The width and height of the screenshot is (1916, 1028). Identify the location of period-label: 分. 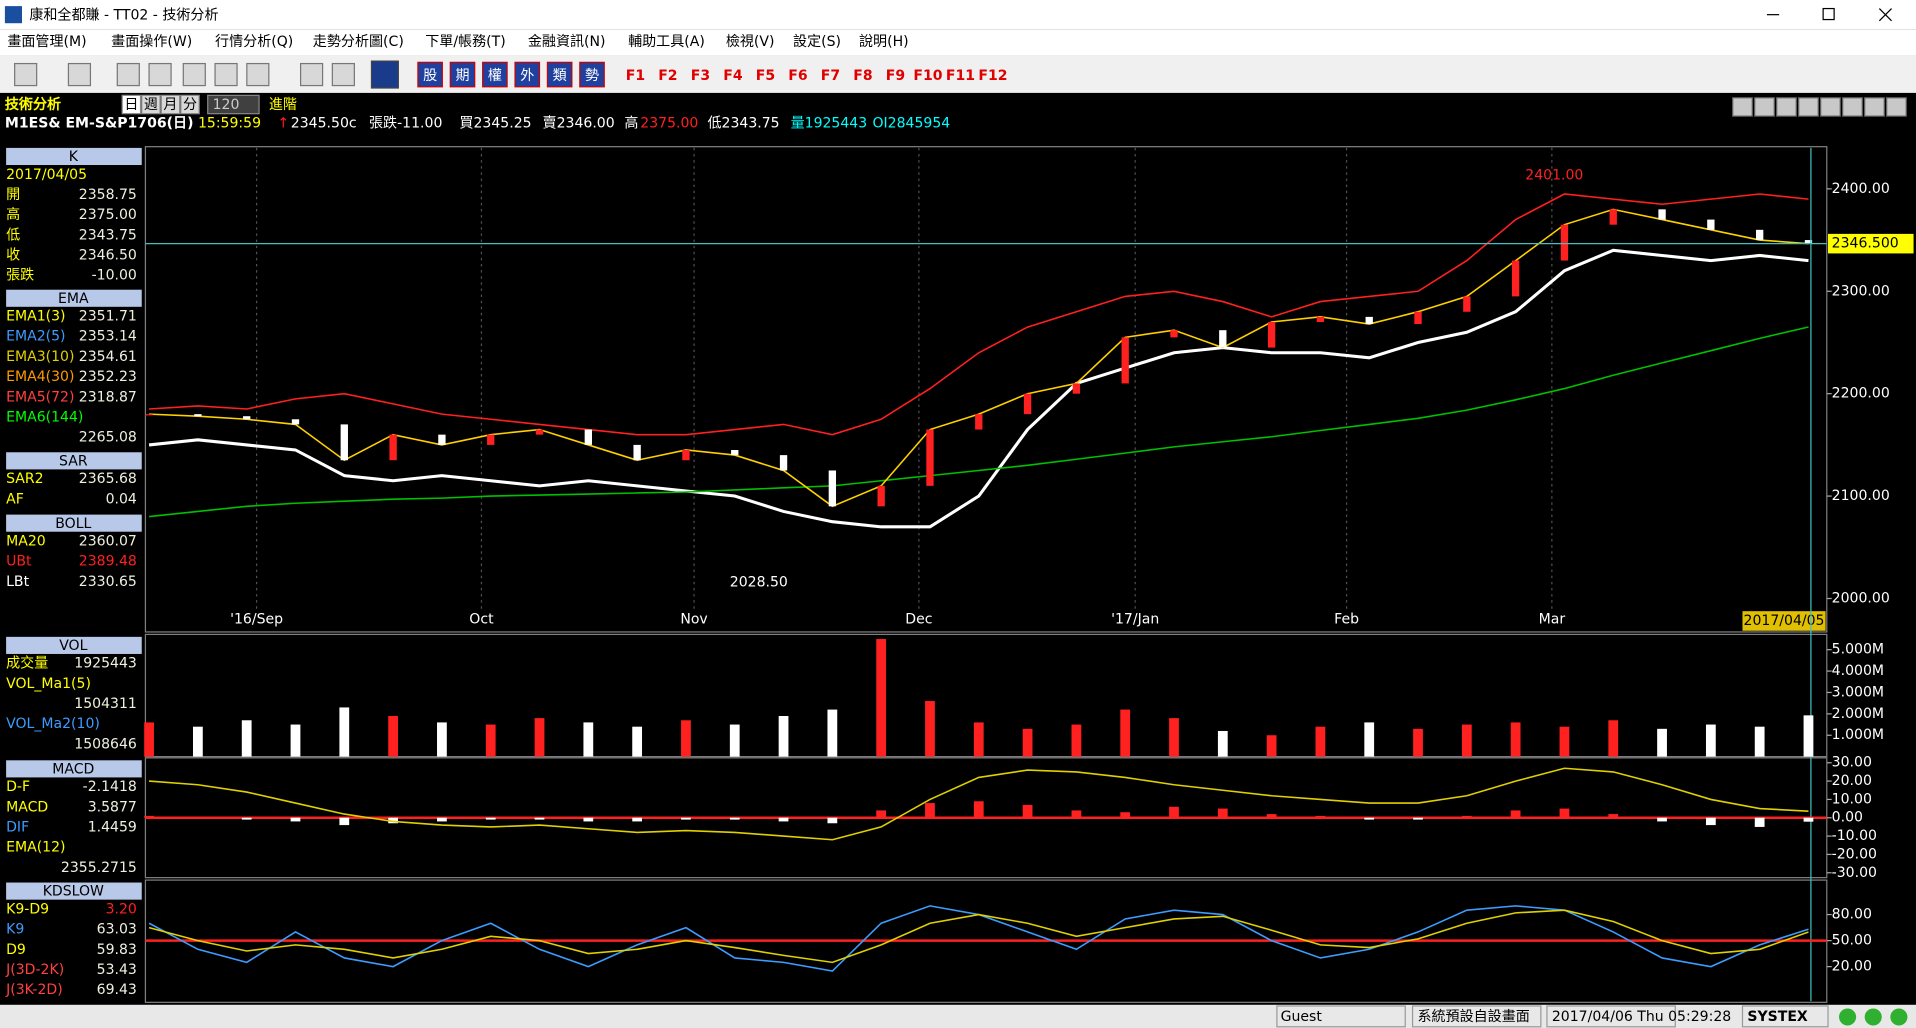
(190, 105).